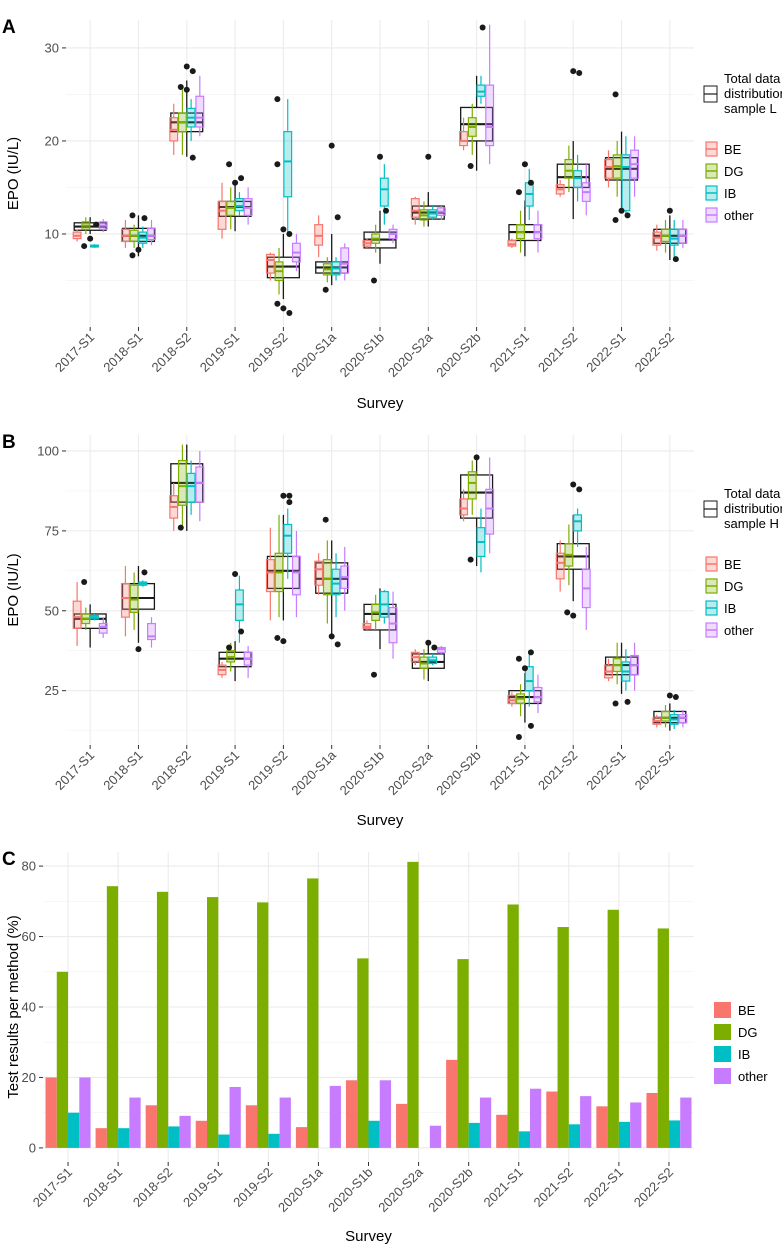 The width and height of the screenshot is (782, 1247). I want to click on x-tick-label: 2021-S1, so click(502, 1187).